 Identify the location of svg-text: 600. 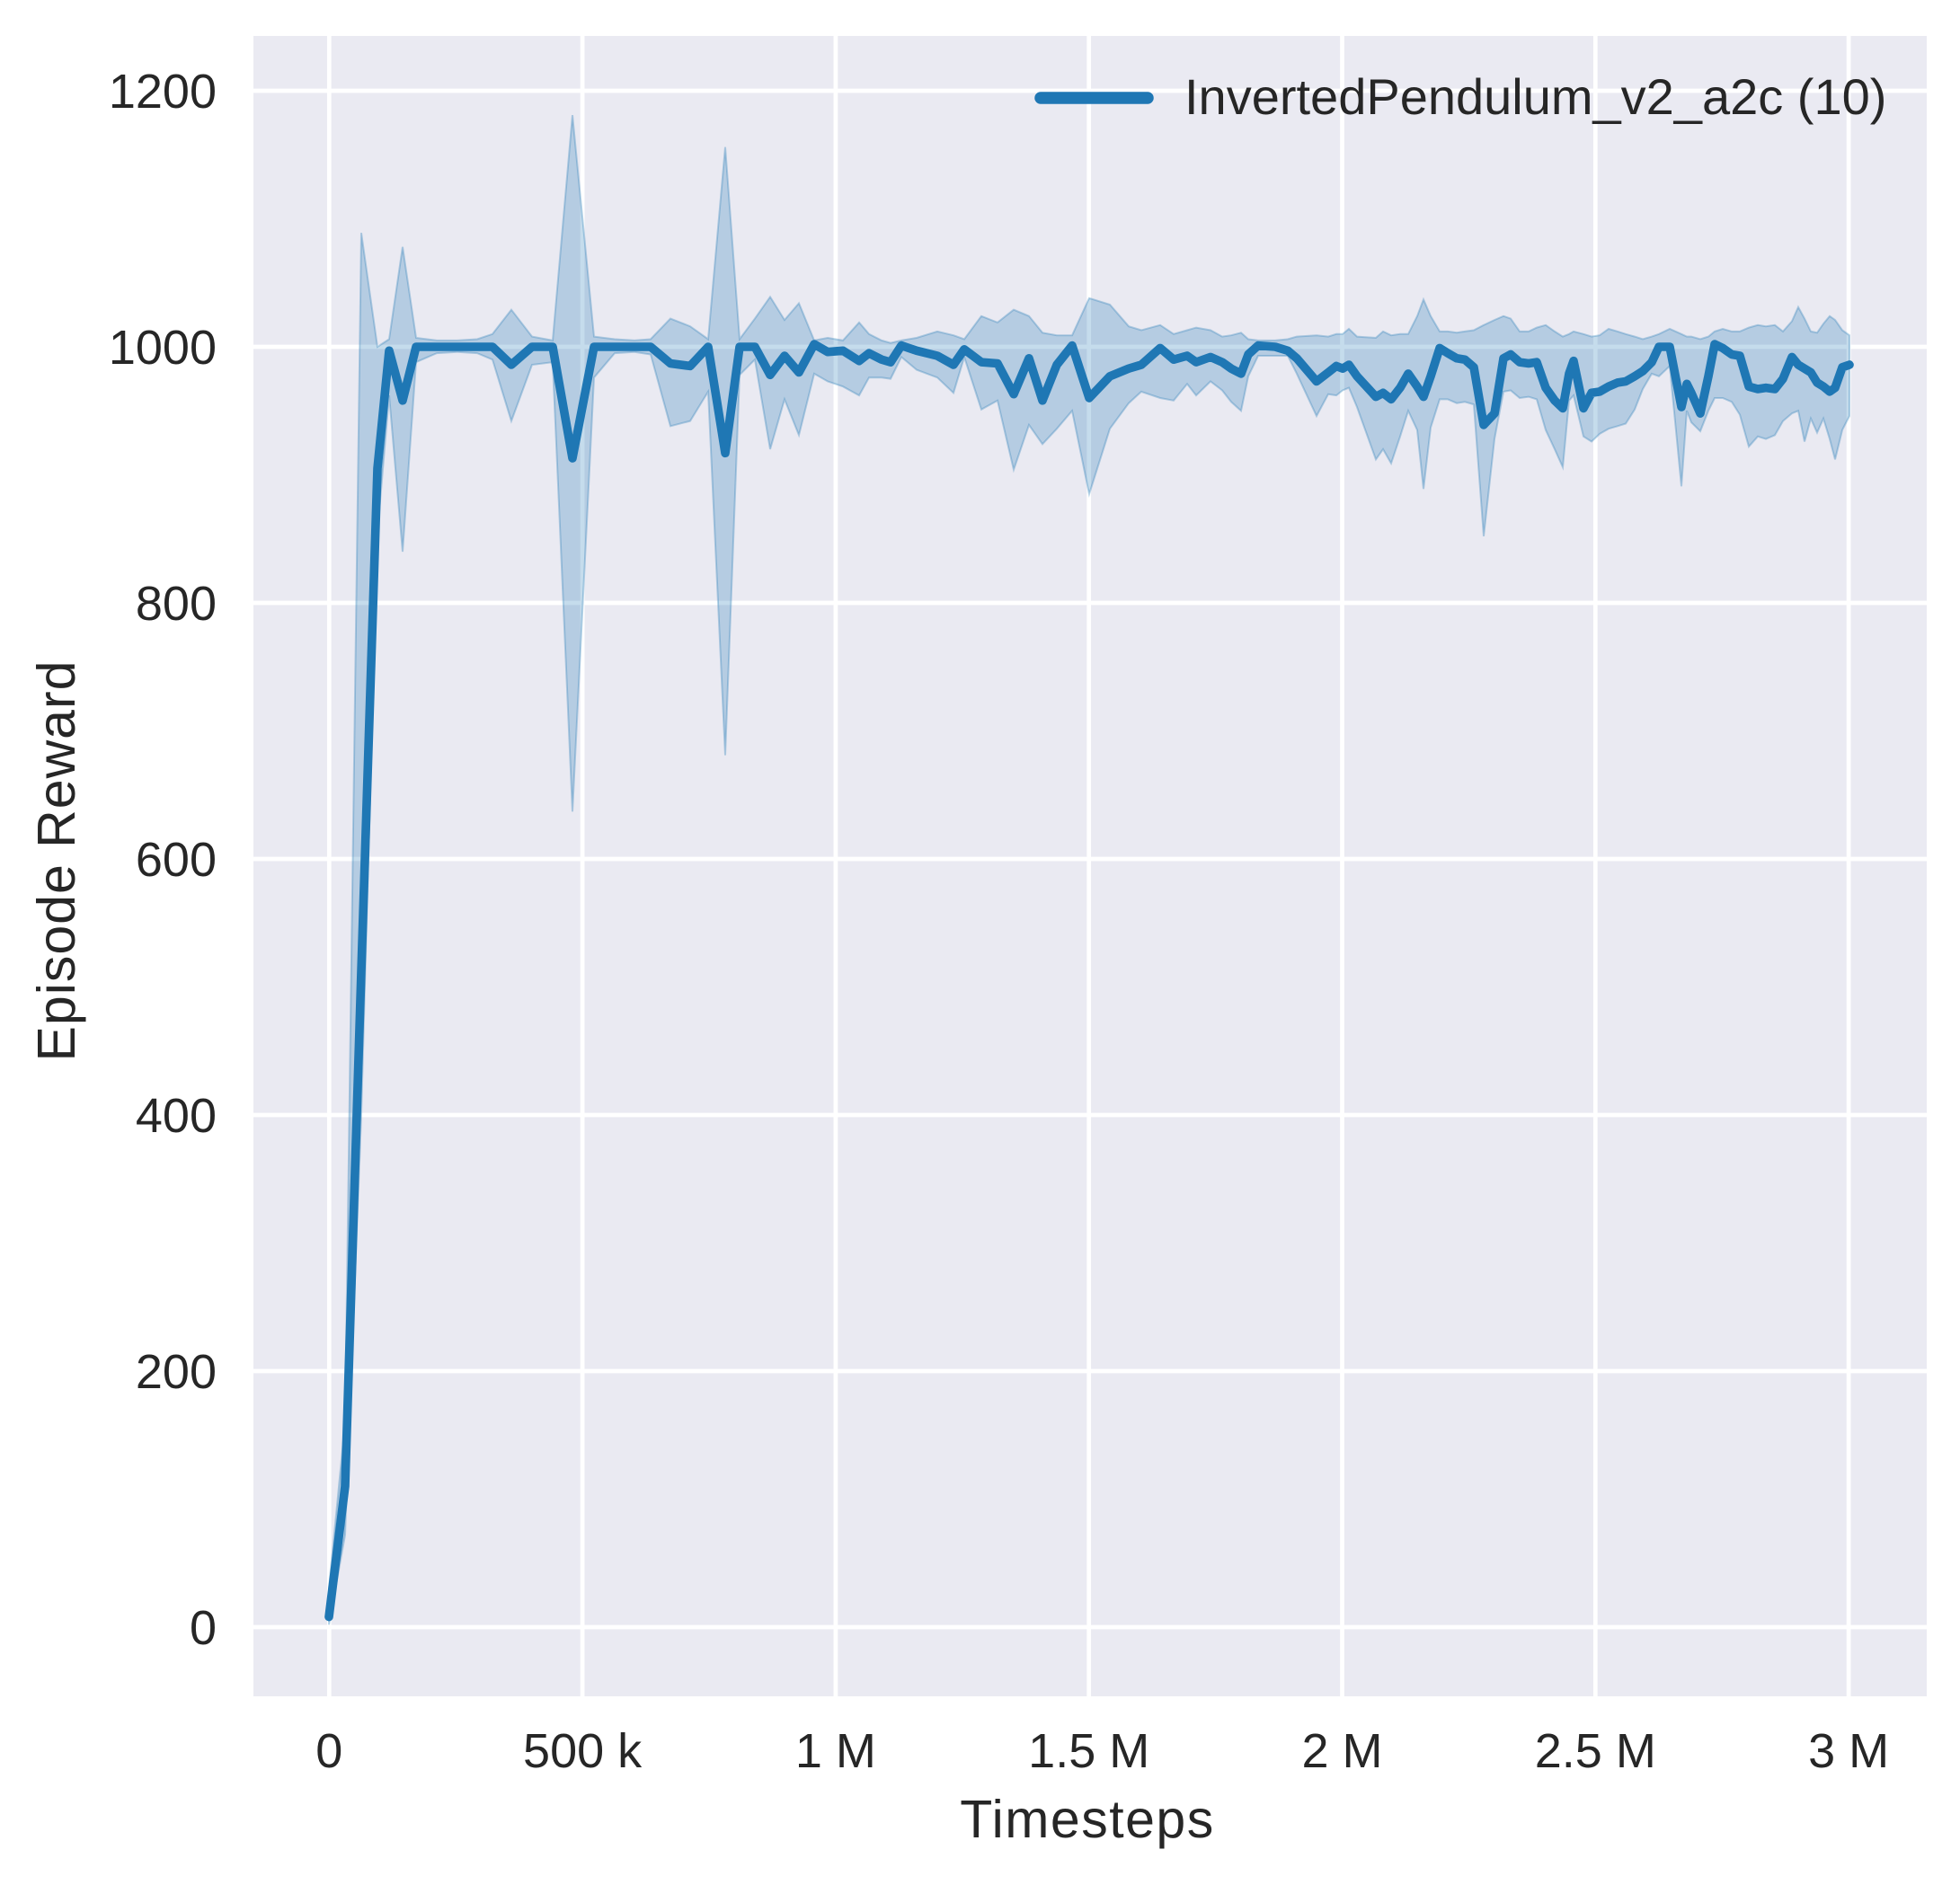
(177, 860).